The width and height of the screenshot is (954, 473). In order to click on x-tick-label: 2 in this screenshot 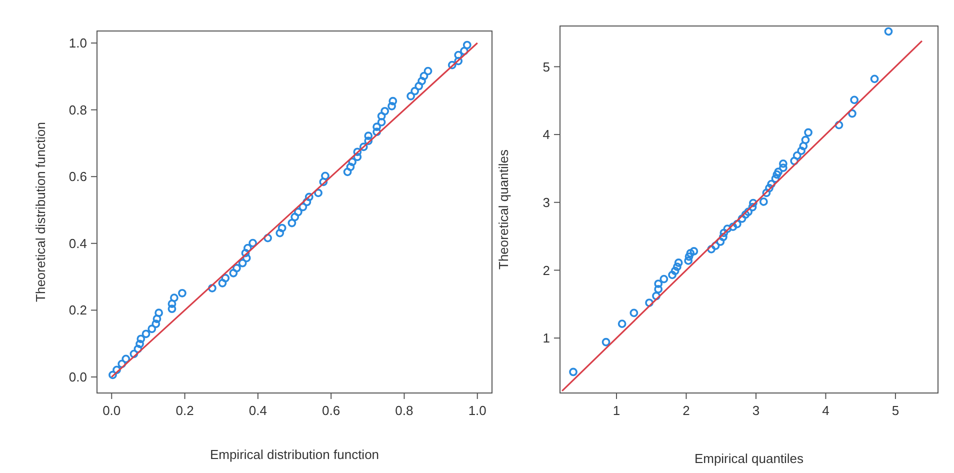, I will do `click(686, 410)`.